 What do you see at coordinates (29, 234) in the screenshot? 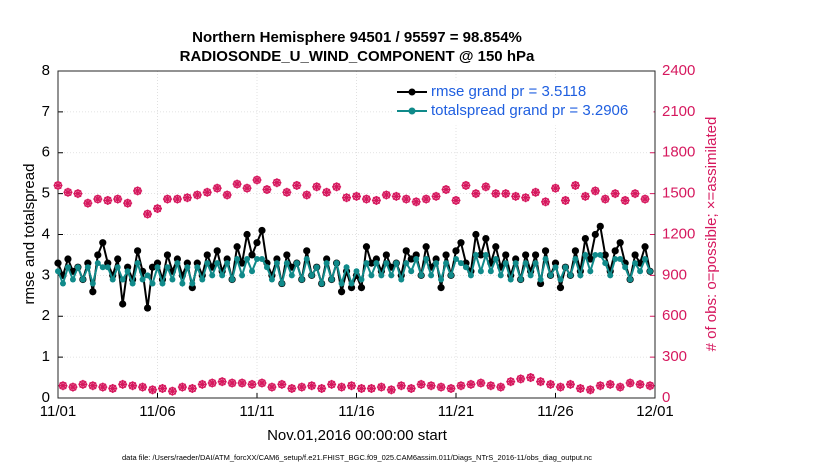
I see `y-axis-label: rmse and totalspread` at bounding box center [29, 234].